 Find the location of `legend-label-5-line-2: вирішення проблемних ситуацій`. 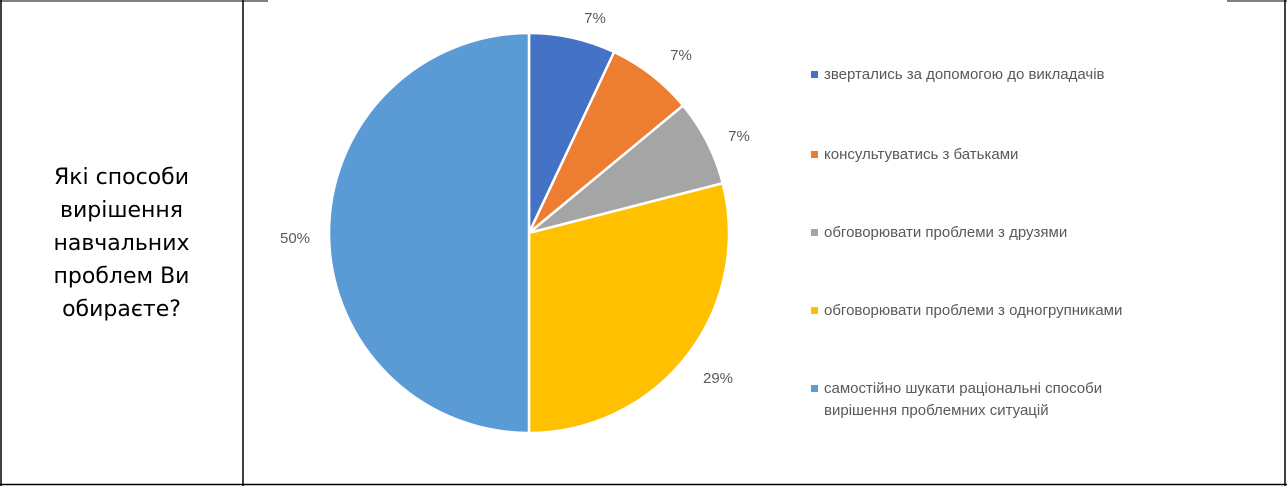

legend-label-5-line-2: вирішення проблемних ситуацій is located at coordinates (936, 410).